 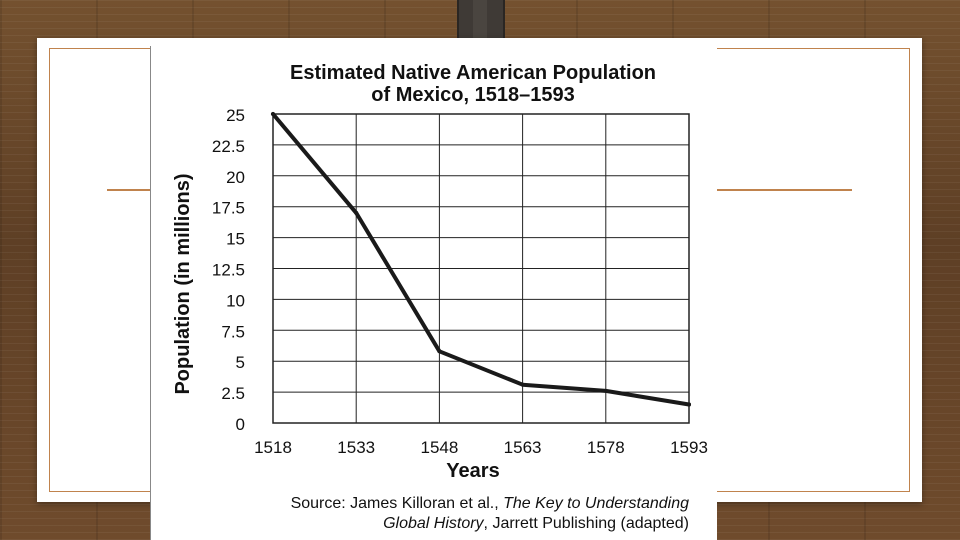 What do you see at coordinates (235, 300) in the screenshot?
I see `y-tick-label: 10` at bounding box center [235, 300].